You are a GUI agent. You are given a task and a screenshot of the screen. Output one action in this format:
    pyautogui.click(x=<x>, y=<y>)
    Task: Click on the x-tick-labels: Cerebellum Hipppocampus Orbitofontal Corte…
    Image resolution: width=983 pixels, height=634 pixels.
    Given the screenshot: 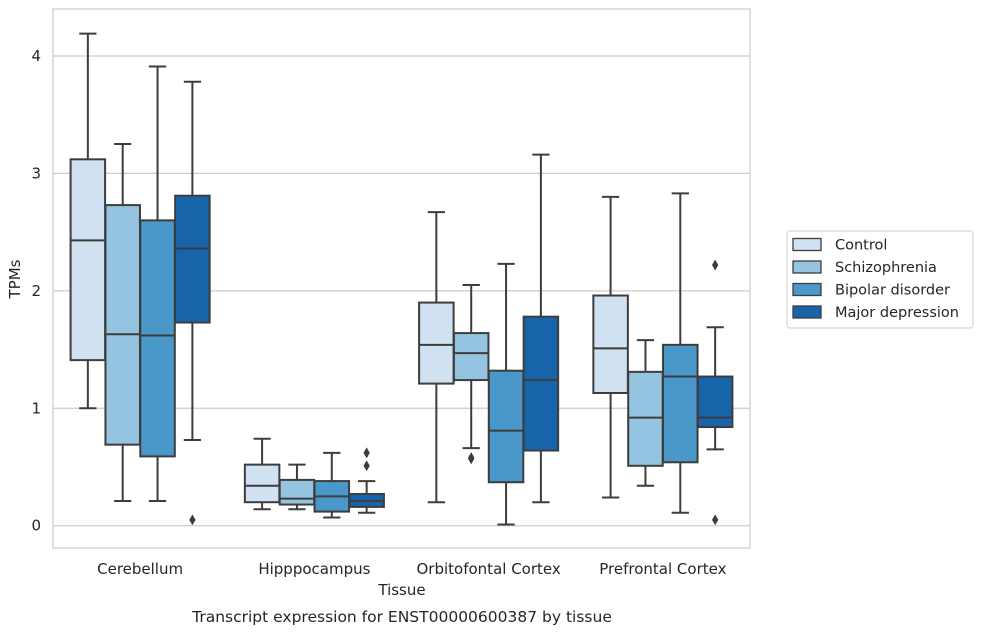 What is the action you would take?
    pyautogui.click(x=411, y=569)
    